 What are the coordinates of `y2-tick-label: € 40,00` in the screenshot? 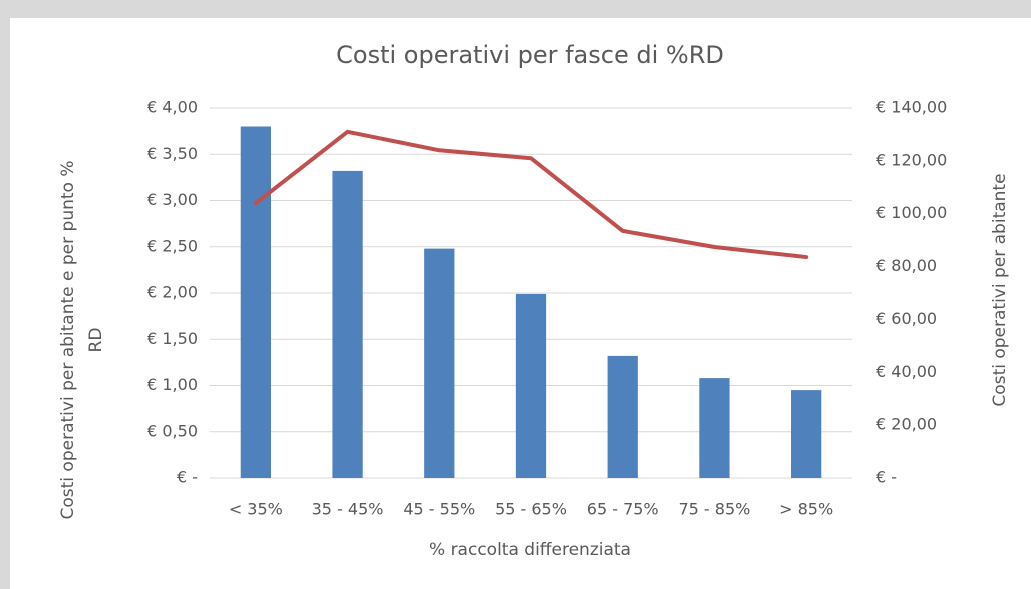 It's located at (906, 371).